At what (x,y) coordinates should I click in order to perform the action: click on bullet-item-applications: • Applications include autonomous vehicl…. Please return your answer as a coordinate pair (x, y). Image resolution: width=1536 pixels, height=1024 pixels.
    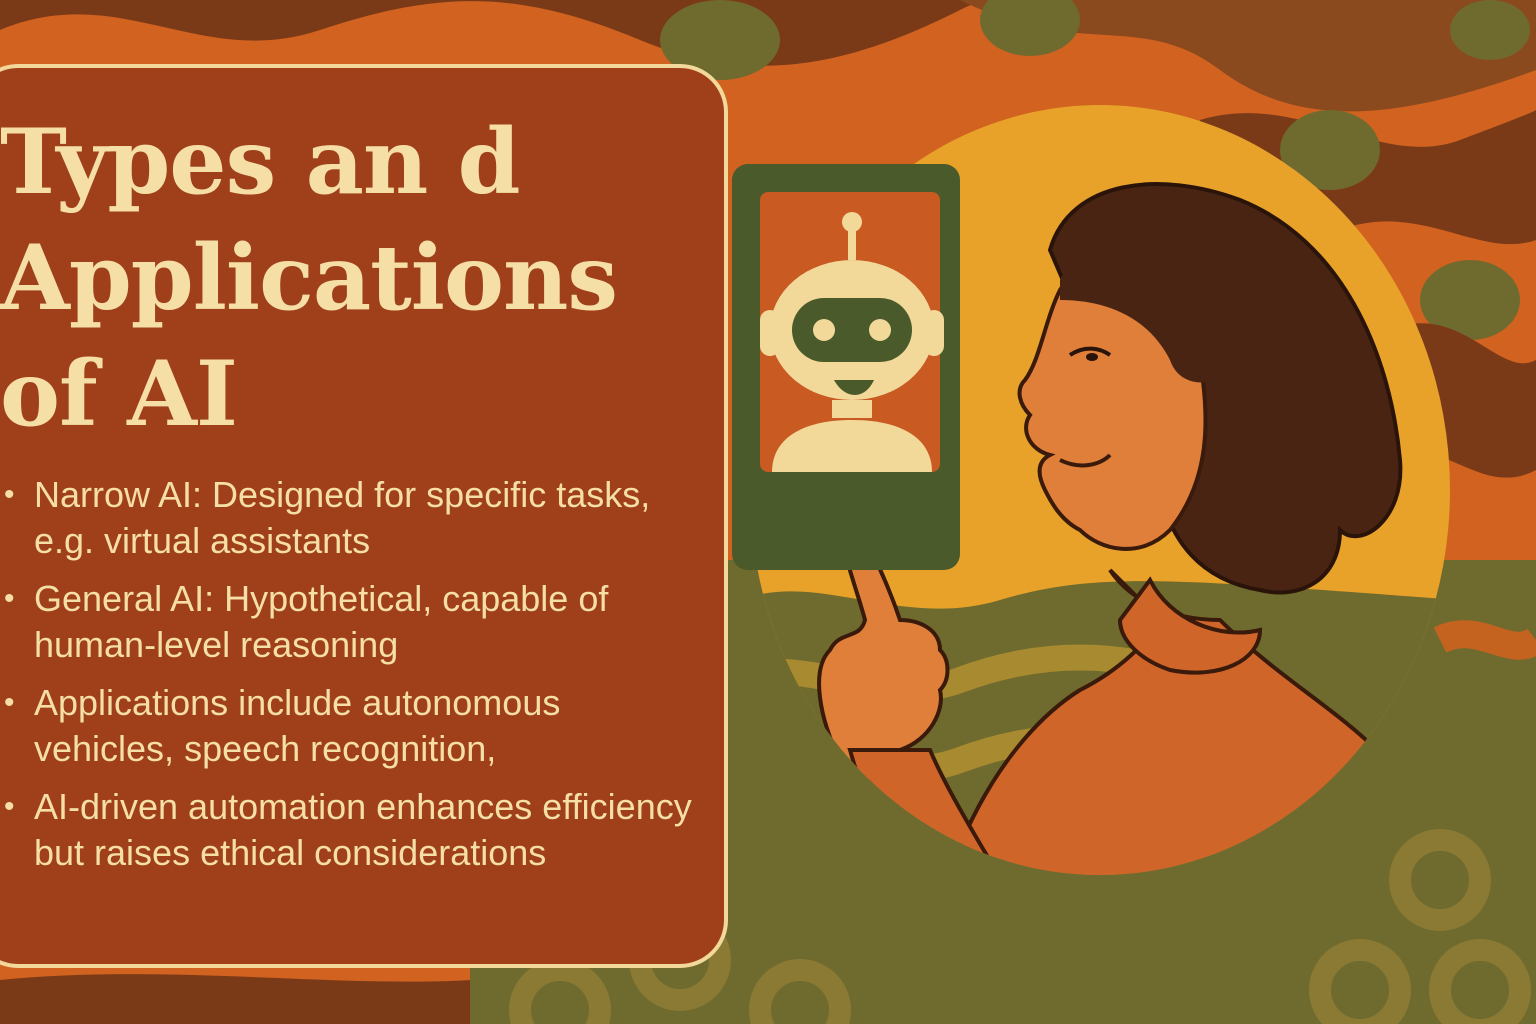
    Looking at the image, I should click on (352, 726).